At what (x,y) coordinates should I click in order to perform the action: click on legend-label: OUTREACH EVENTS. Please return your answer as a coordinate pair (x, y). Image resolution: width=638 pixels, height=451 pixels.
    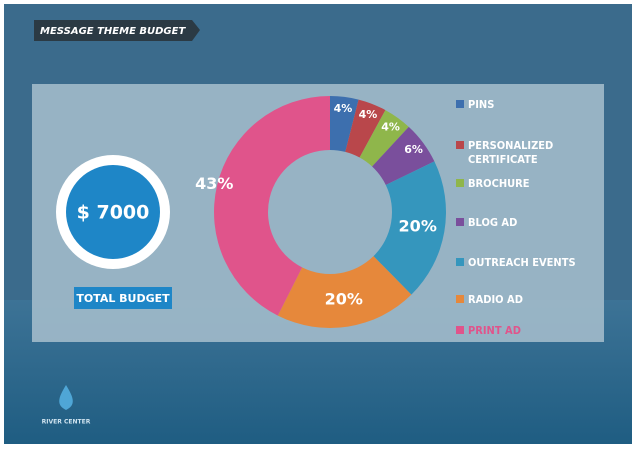
    Looking at the image, I should click on (522, 262).